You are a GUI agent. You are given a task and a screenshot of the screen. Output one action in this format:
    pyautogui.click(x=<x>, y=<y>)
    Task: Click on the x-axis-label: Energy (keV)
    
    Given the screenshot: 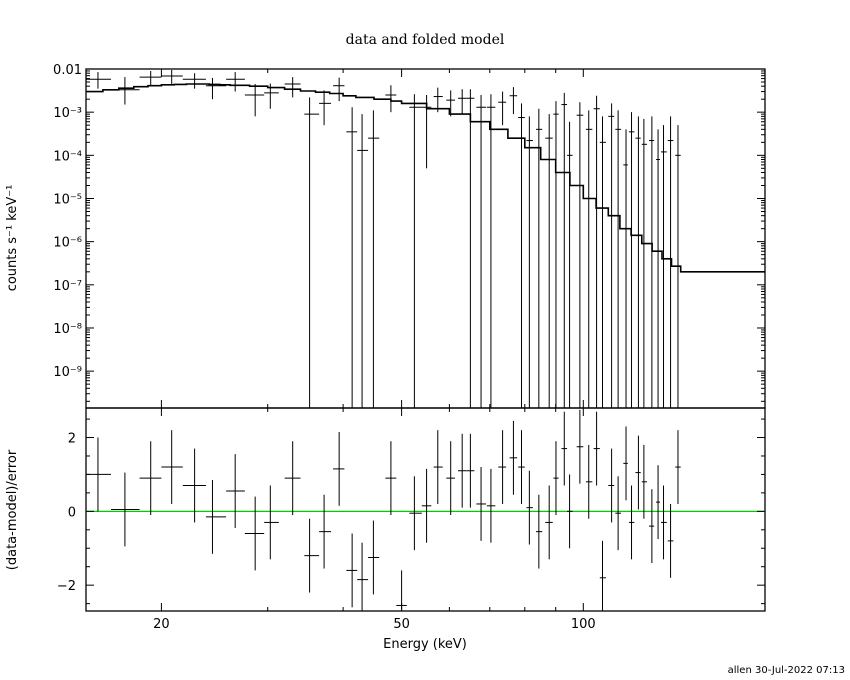 What is the action you would take?
    pyautogui.click(x=425, y=644)
    